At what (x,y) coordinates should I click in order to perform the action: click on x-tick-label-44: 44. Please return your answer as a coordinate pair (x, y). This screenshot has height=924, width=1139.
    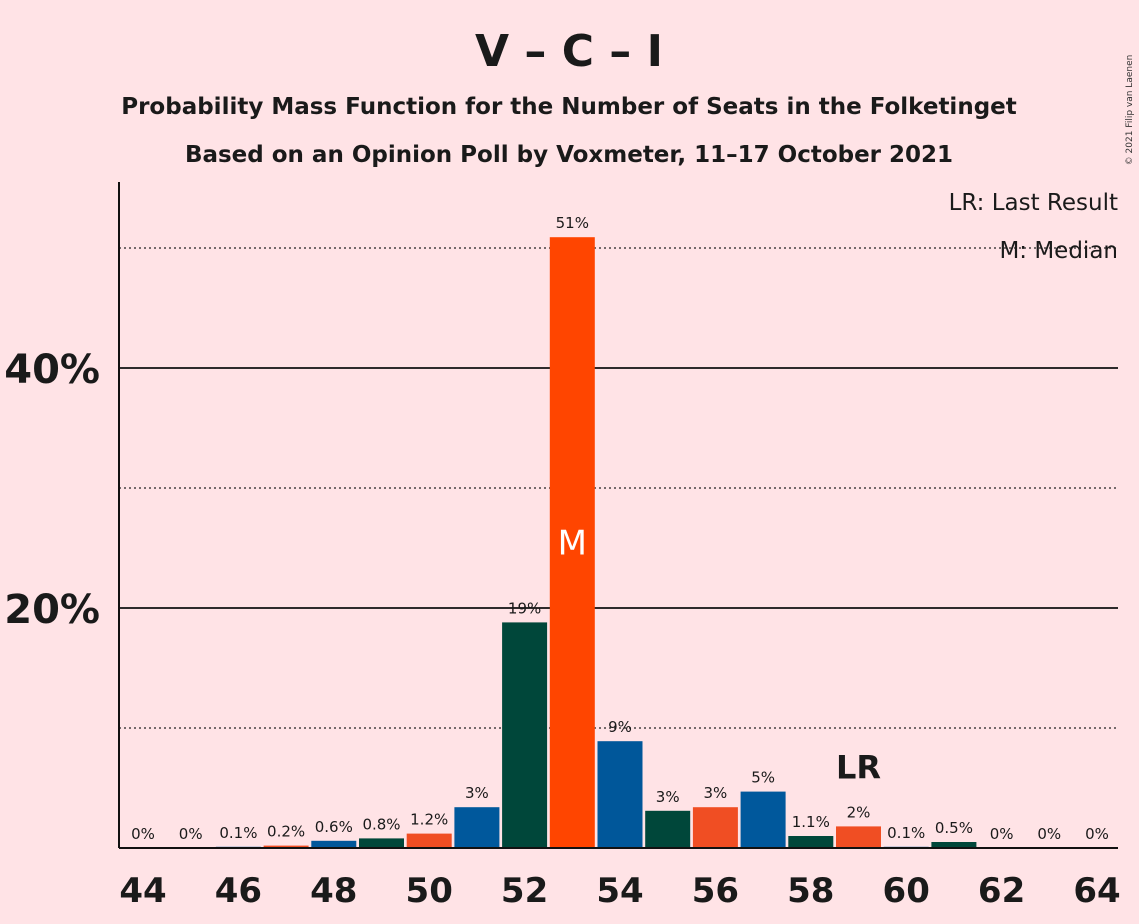
    Looking at the image, I should click on (142, 891).